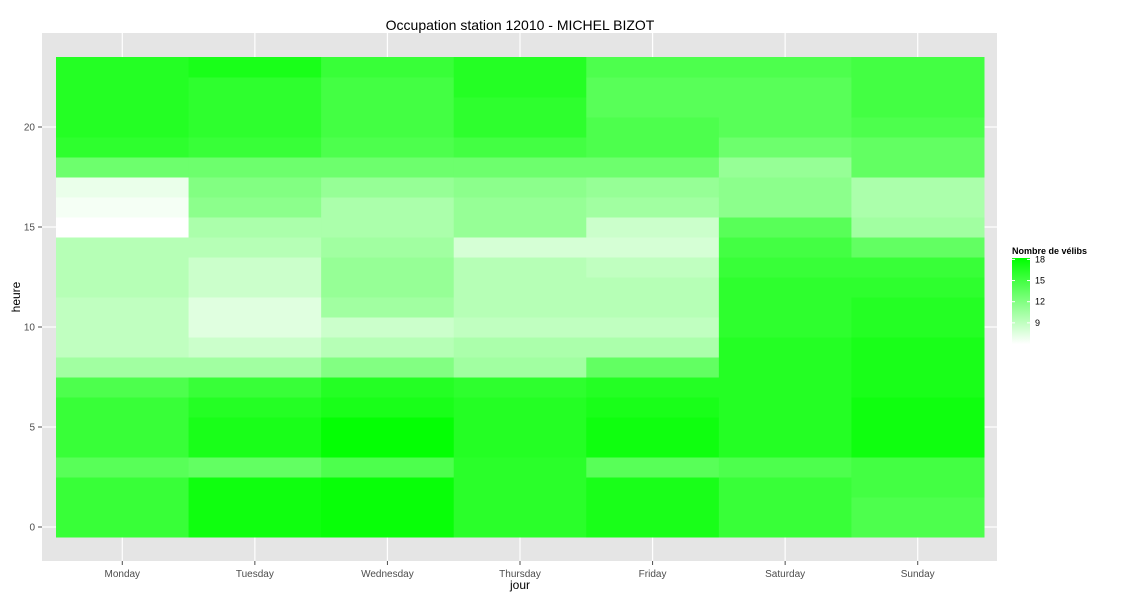 The height and width of the screenshot is (600, 1125). I want to click on x-tick-label: Monday, so click(122, 574).